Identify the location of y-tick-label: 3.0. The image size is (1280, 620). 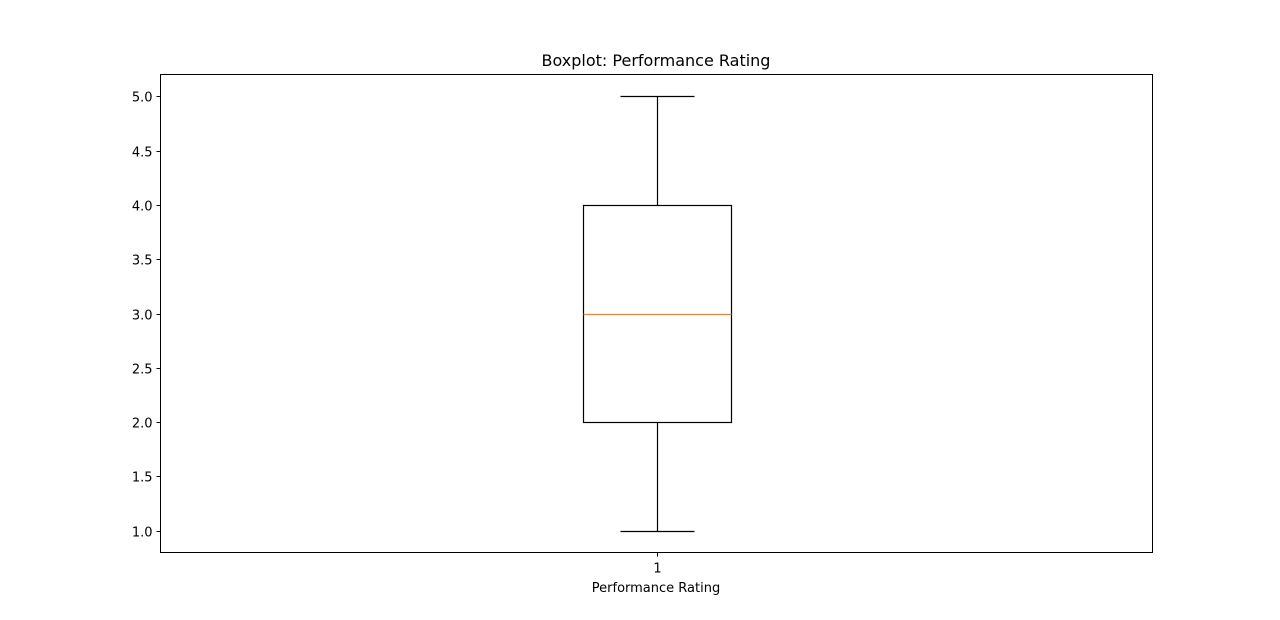
(142, 316).